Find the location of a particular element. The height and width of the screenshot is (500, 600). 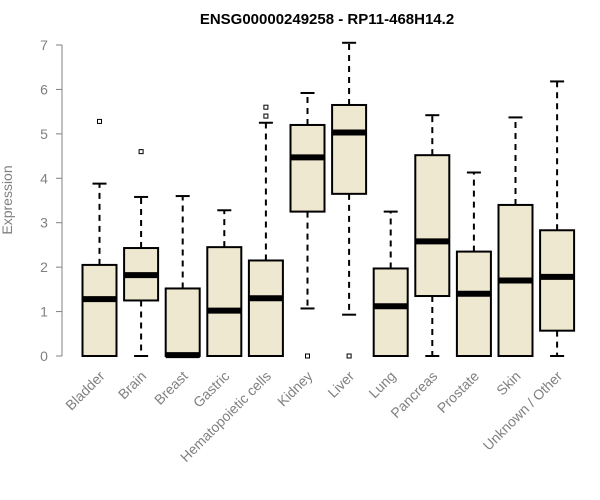

x-tick-label: Breast is located at coordinates (171, 388).